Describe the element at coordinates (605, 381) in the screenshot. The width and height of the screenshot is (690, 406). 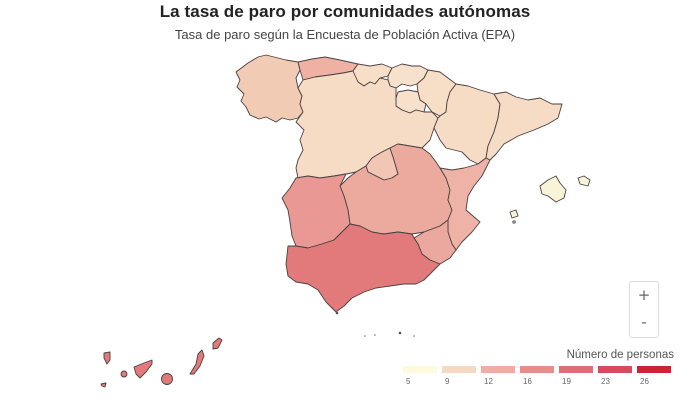
I see `legend-label: 23` at that location.